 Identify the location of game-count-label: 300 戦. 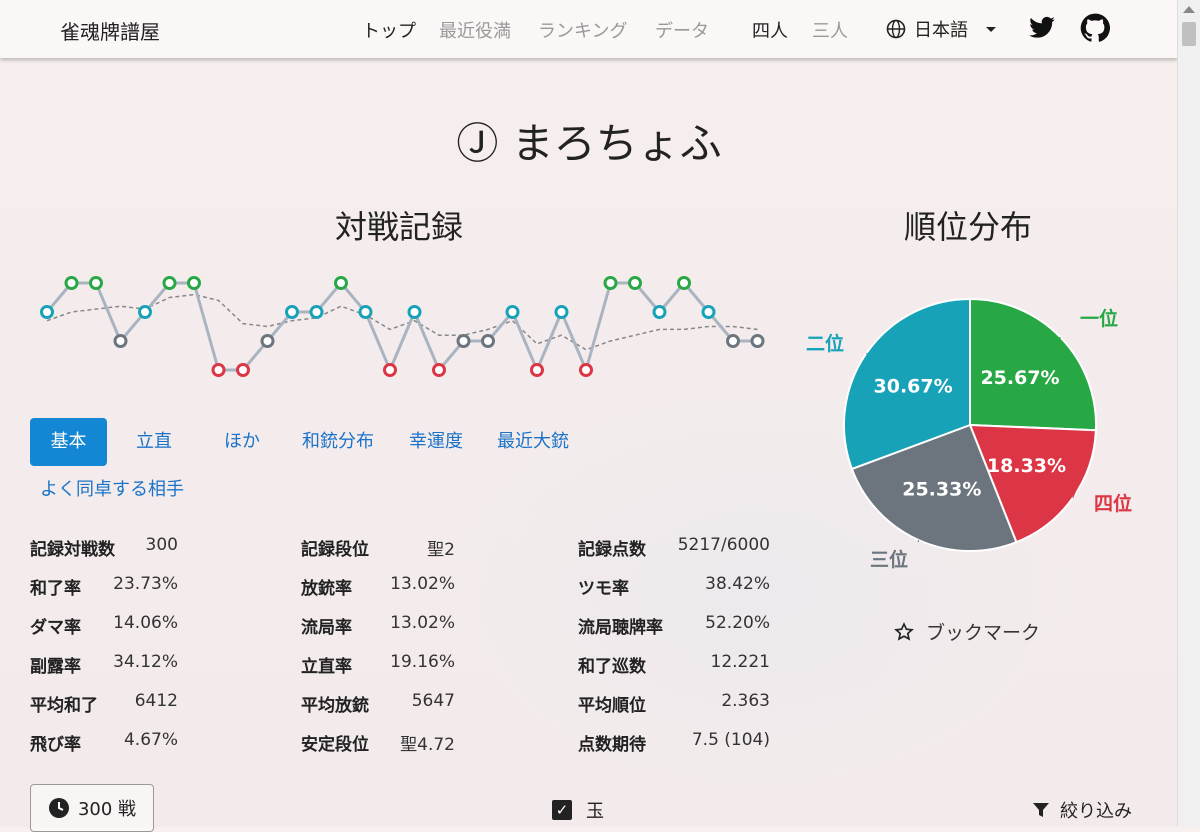
(107, 808).